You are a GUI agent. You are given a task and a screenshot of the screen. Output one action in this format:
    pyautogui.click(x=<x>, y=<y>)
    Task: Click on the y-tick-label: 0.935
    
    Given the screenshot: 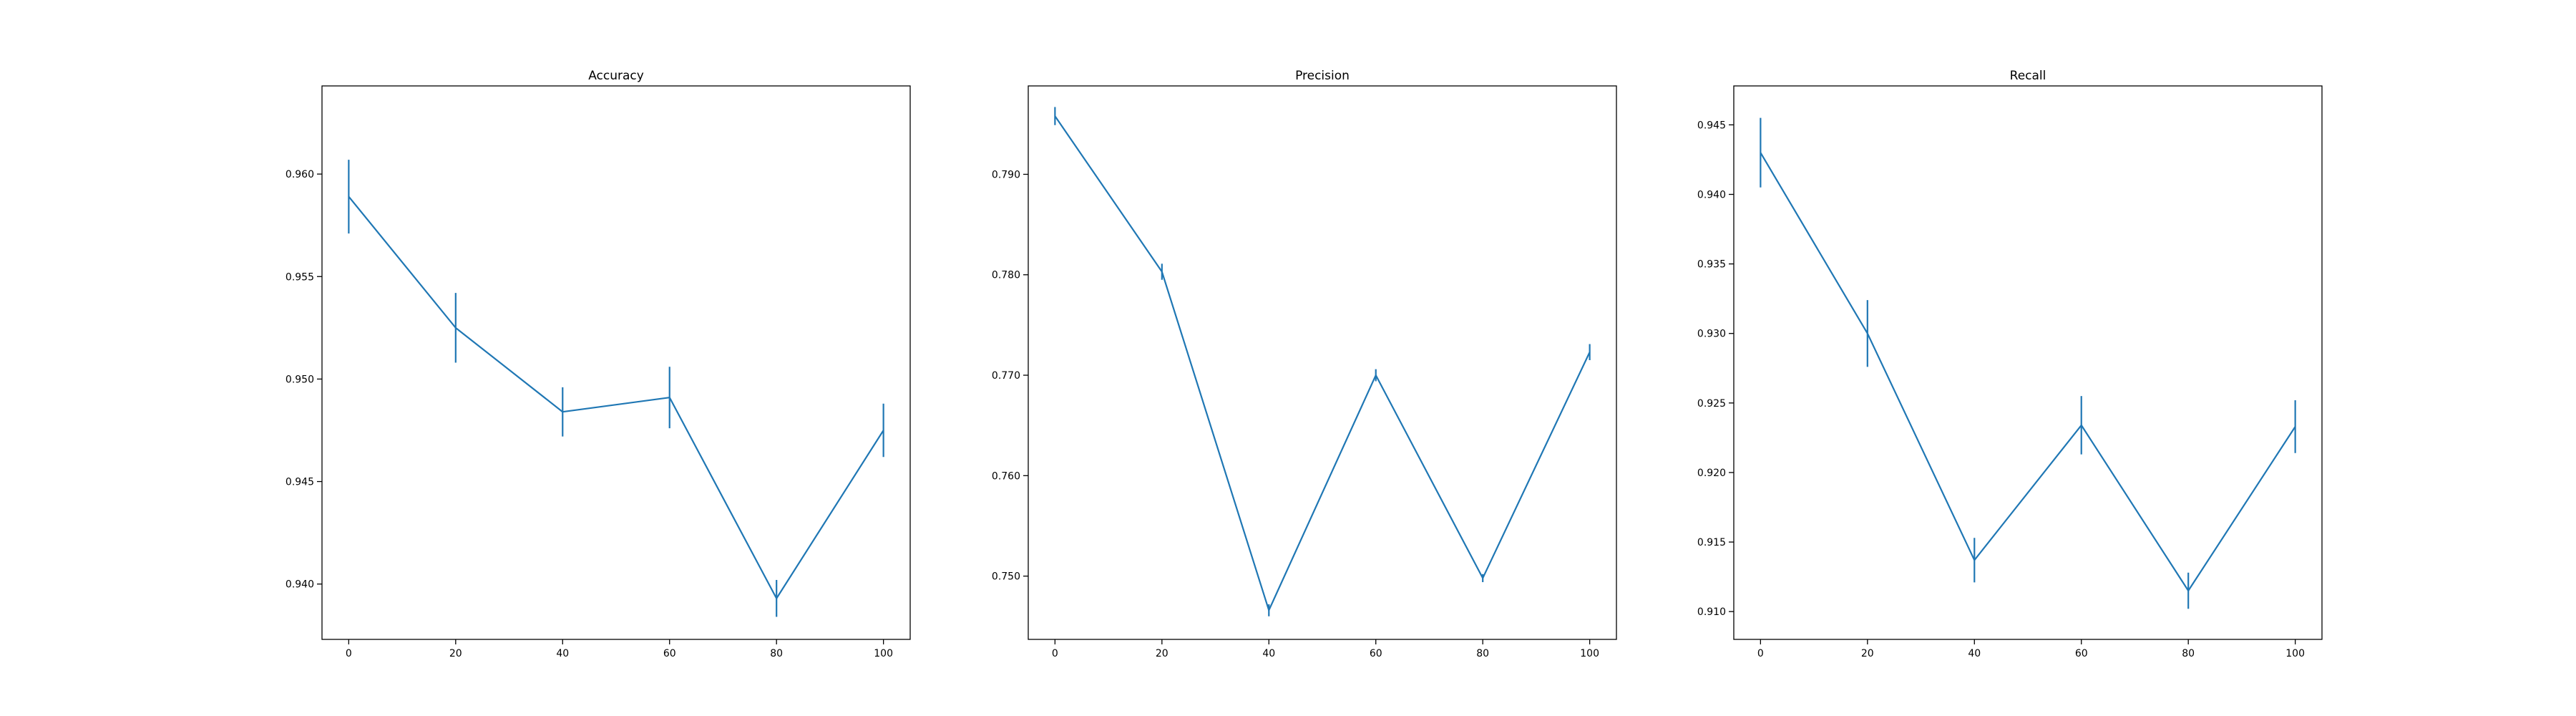 What is the action you would take?
    pyautogui.click(x=1711, y=265)
    